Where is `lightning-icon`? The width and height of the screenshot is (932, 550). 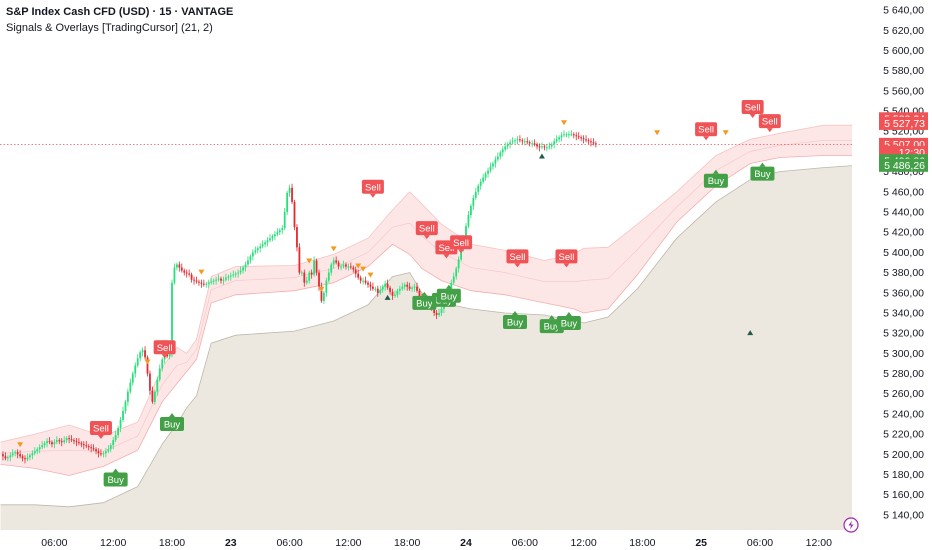
lightning-icon is located at coordinates (851, 525).